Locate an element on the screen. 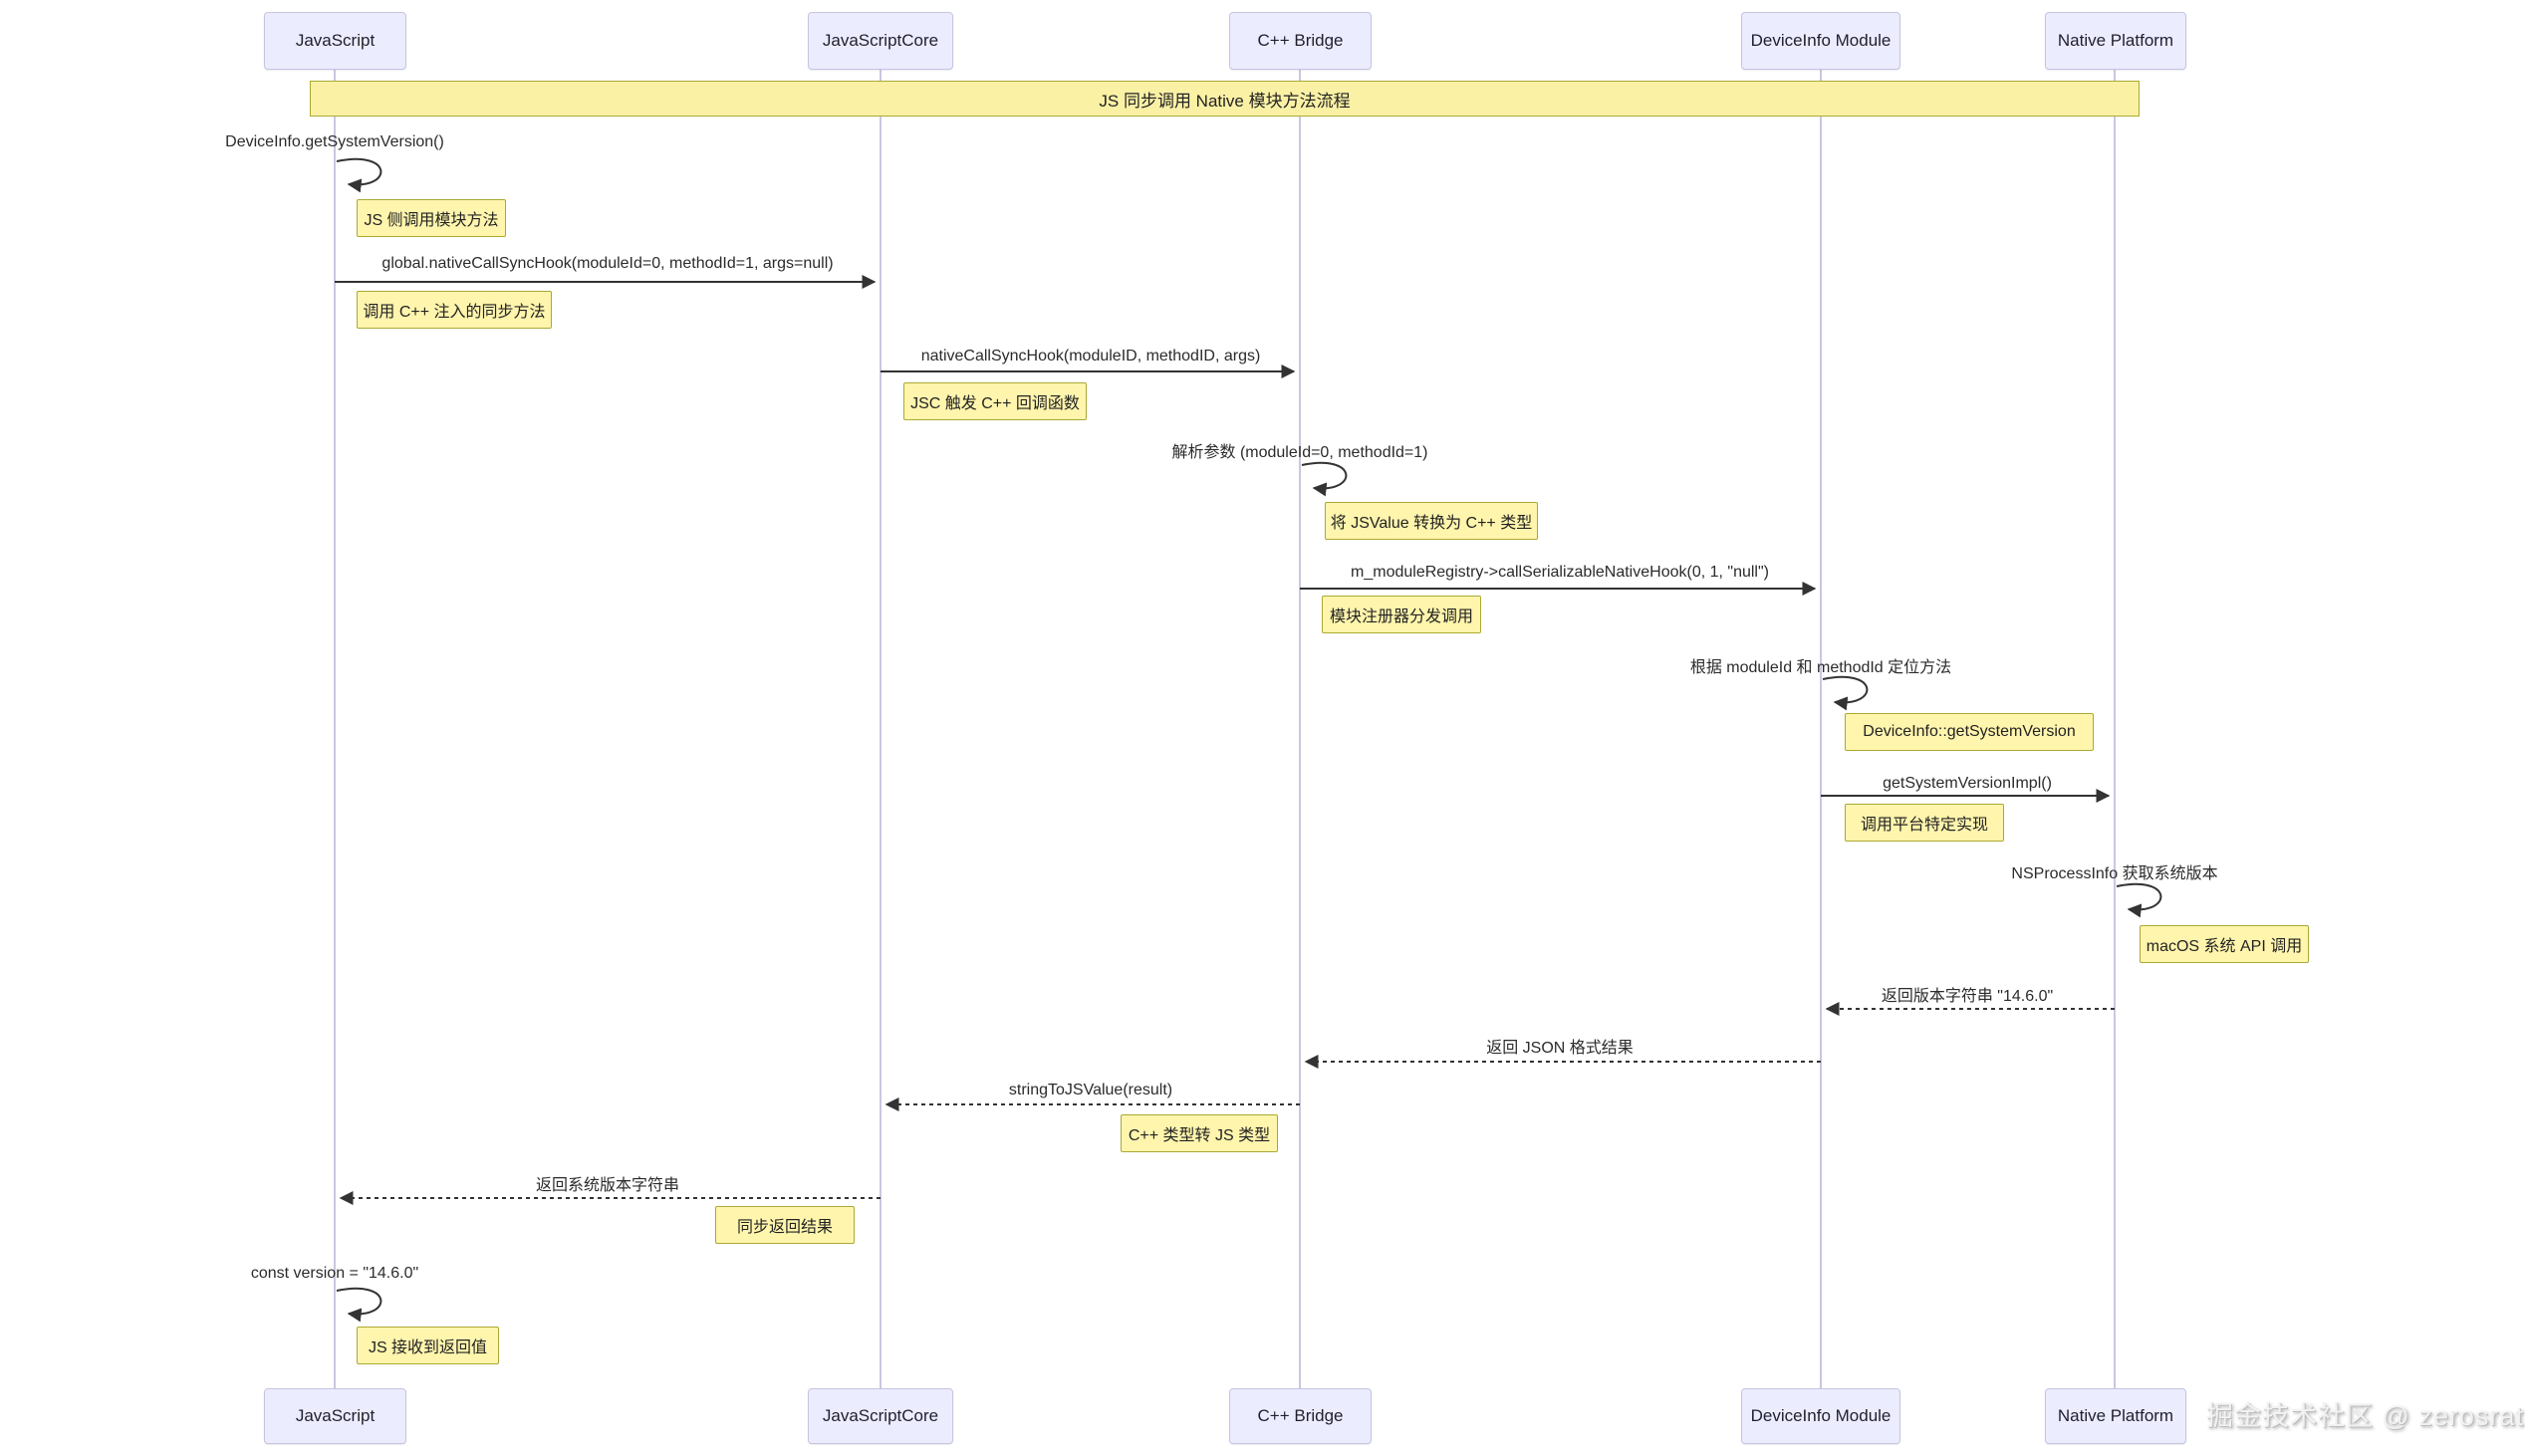  message-label-return-system-version: 返回系统版本字符串 is located at coordinates (607, 1185).